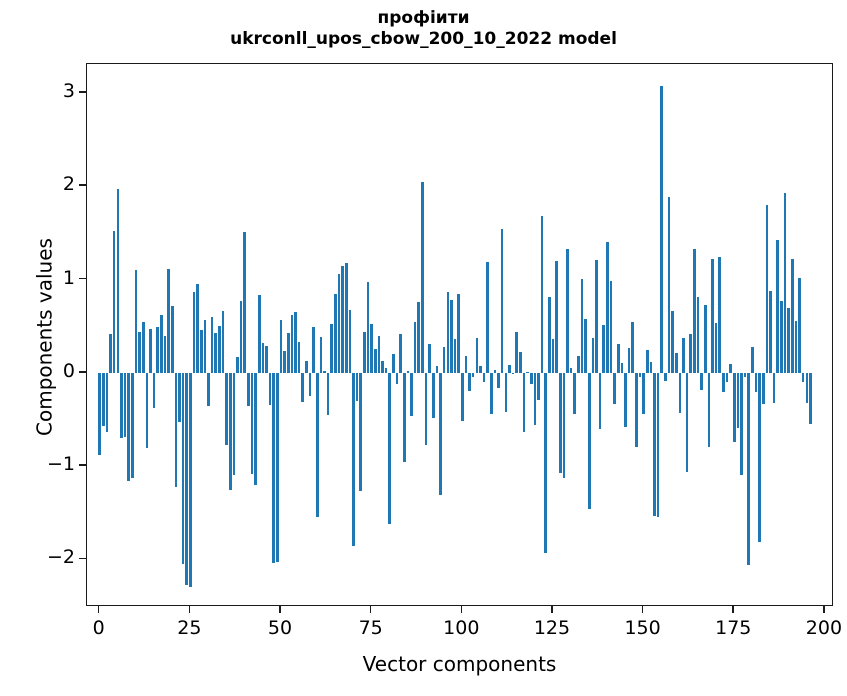  I want to click on y-tick-label: 1, so click(68, 277).